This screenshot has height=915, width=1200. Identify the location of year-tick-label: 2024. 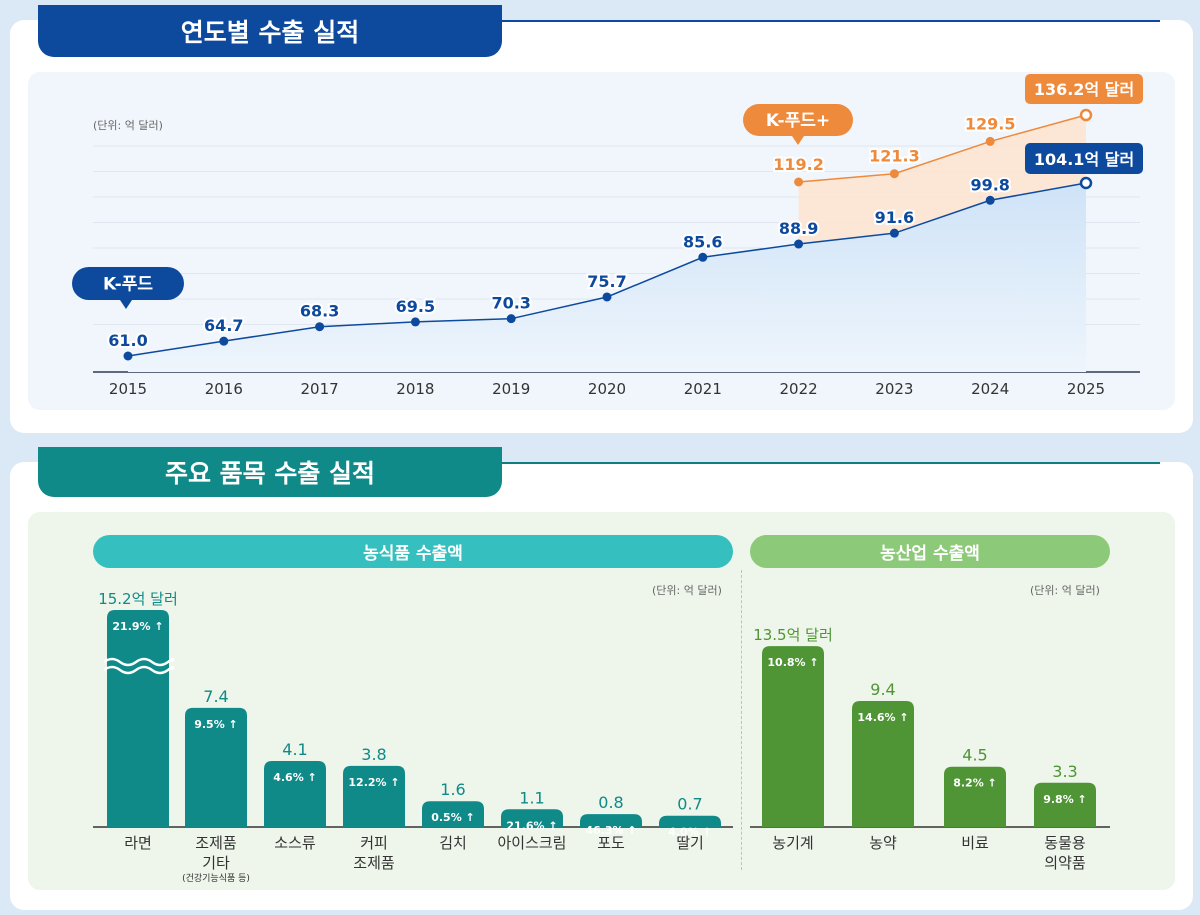
(990, 389).